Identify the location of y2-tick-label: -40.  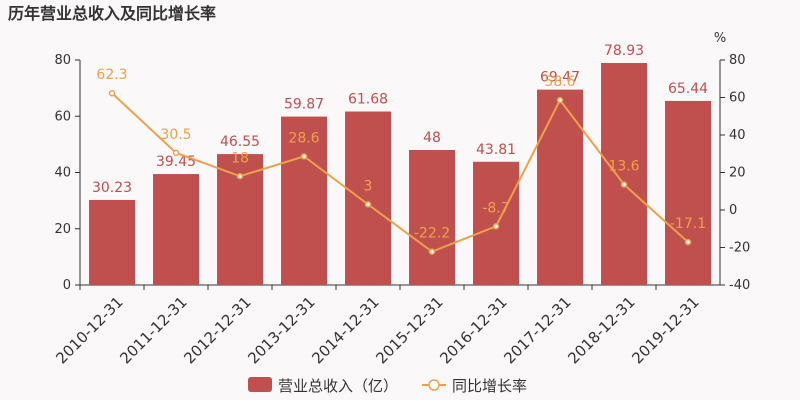
(739, 285).